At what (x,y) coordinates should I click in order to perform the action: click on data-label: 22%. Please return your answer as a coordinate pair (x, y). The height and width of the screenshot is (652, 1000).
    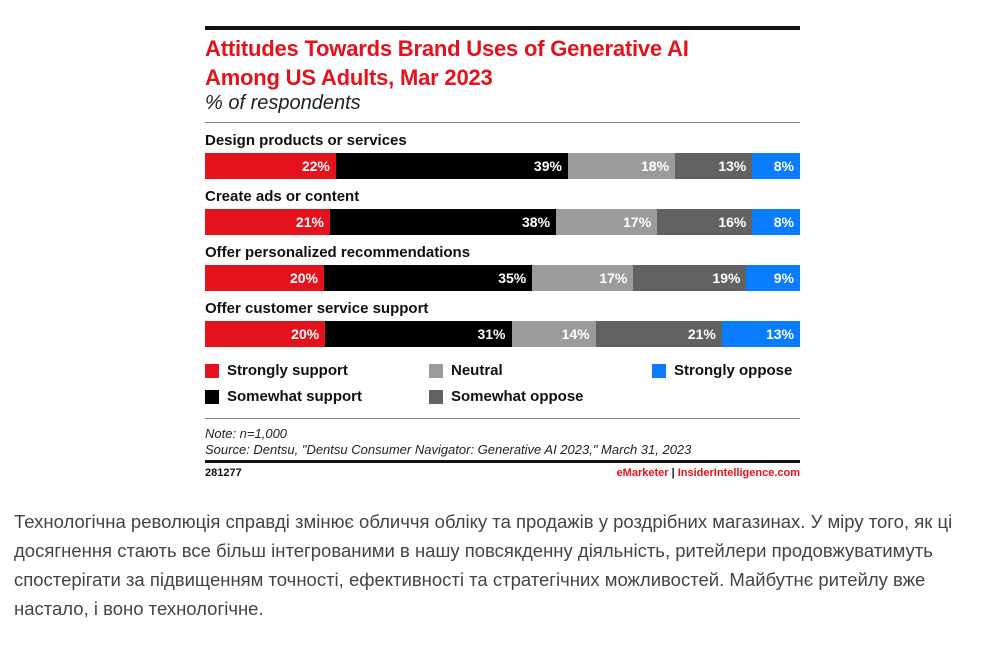
    Looking at the image, I should click on (315, 166).